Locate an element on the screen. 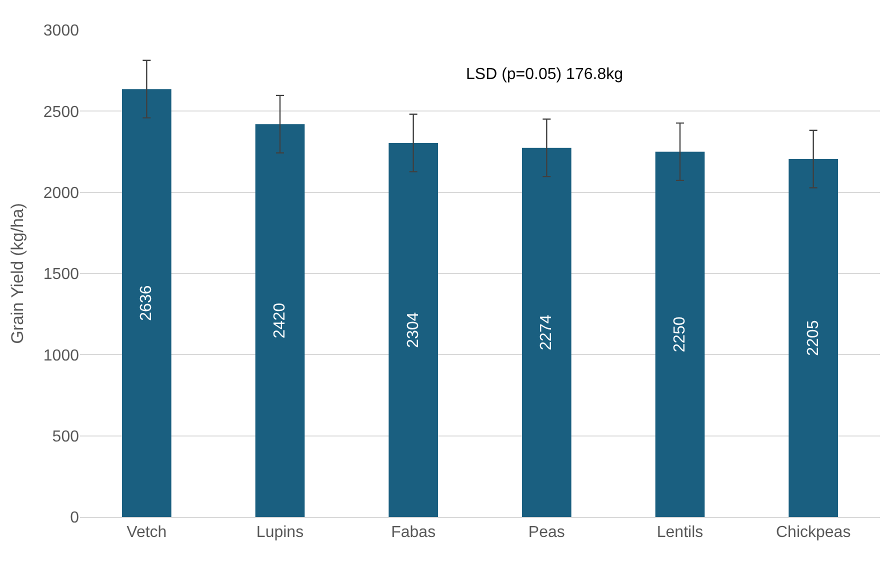  data-label: 2420 is located at coordinates (280, 320).